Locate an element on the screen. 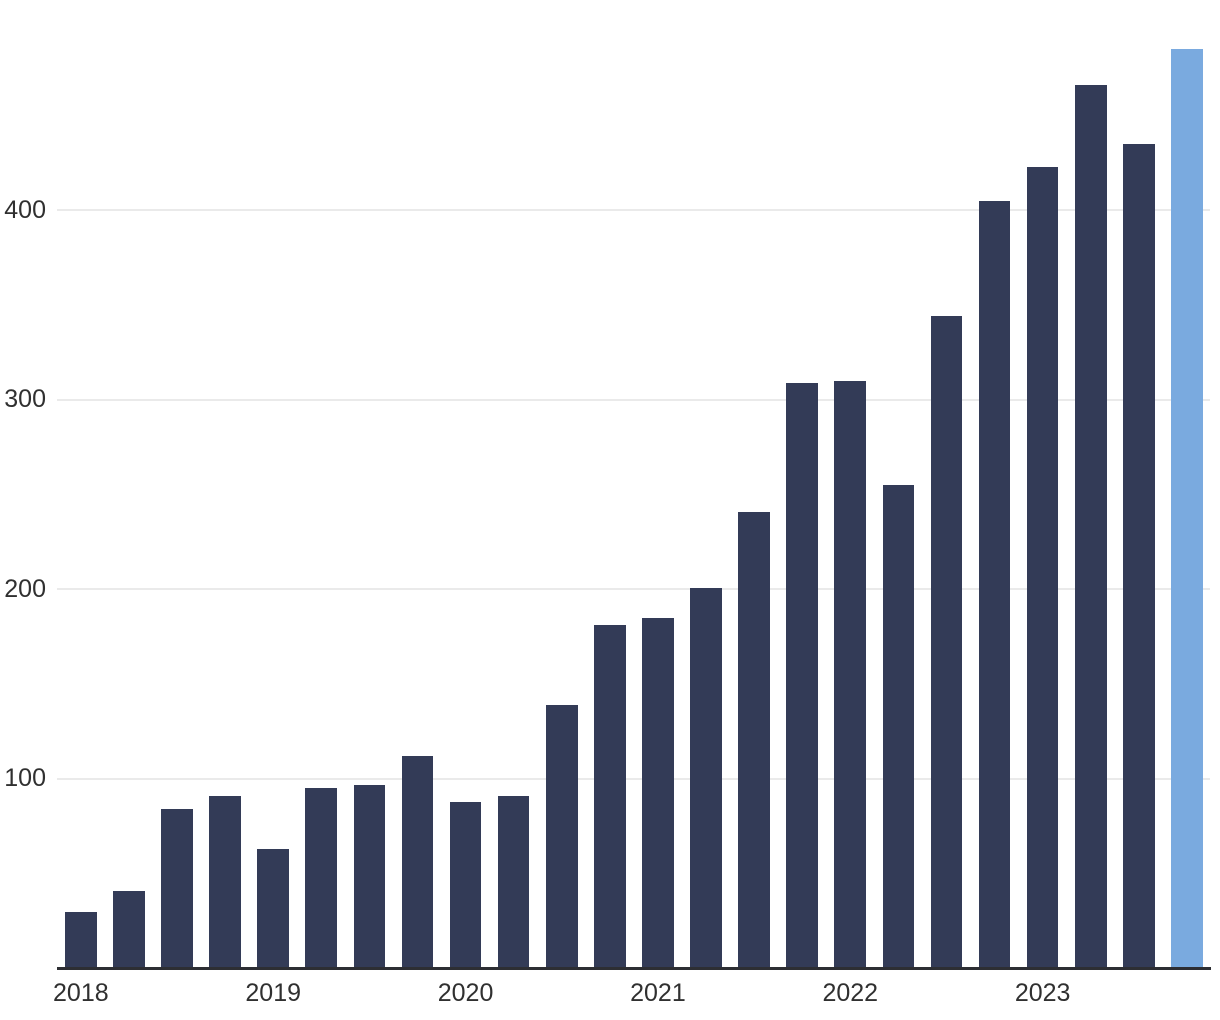 The width and height of the screenshot is (1220, 1020). bar-2022-q3 is located at coordinates (946, 642).